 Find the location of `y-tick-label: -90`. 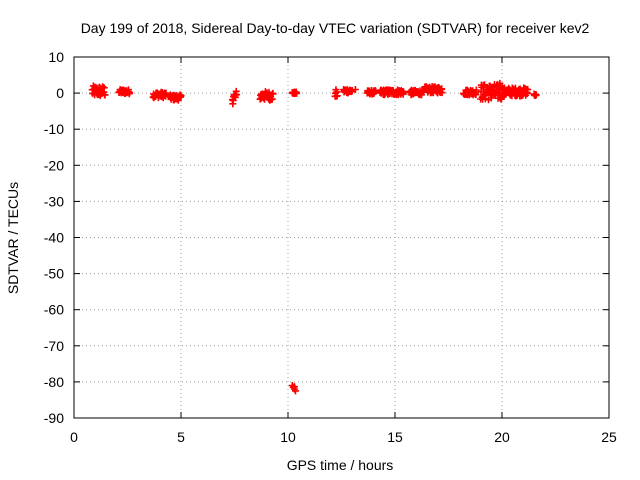

y-tick-label: -90 is located at coordinates (54, 418).